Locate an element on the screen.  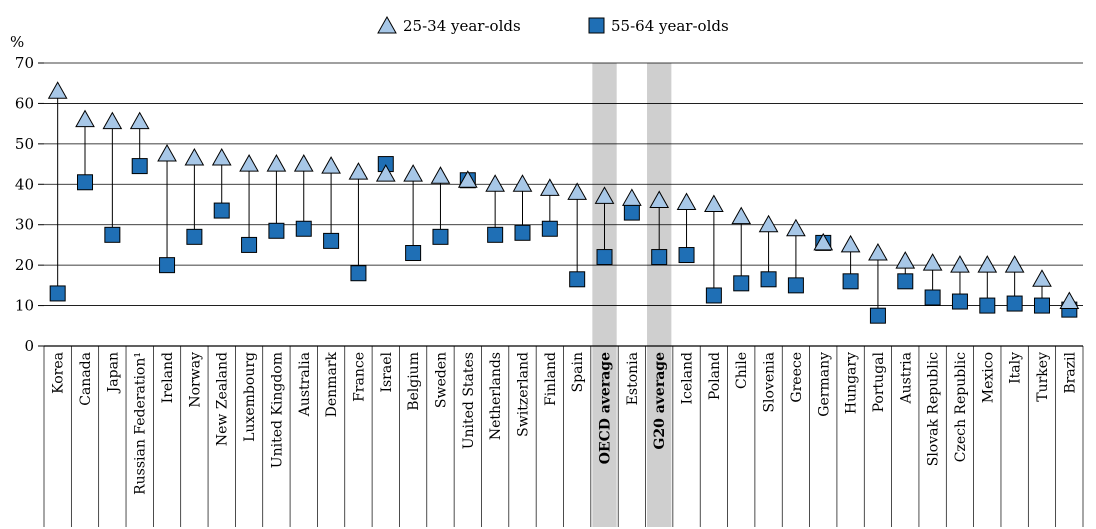
point-25-34-united-kingdom is located at coordinates (276, 163).